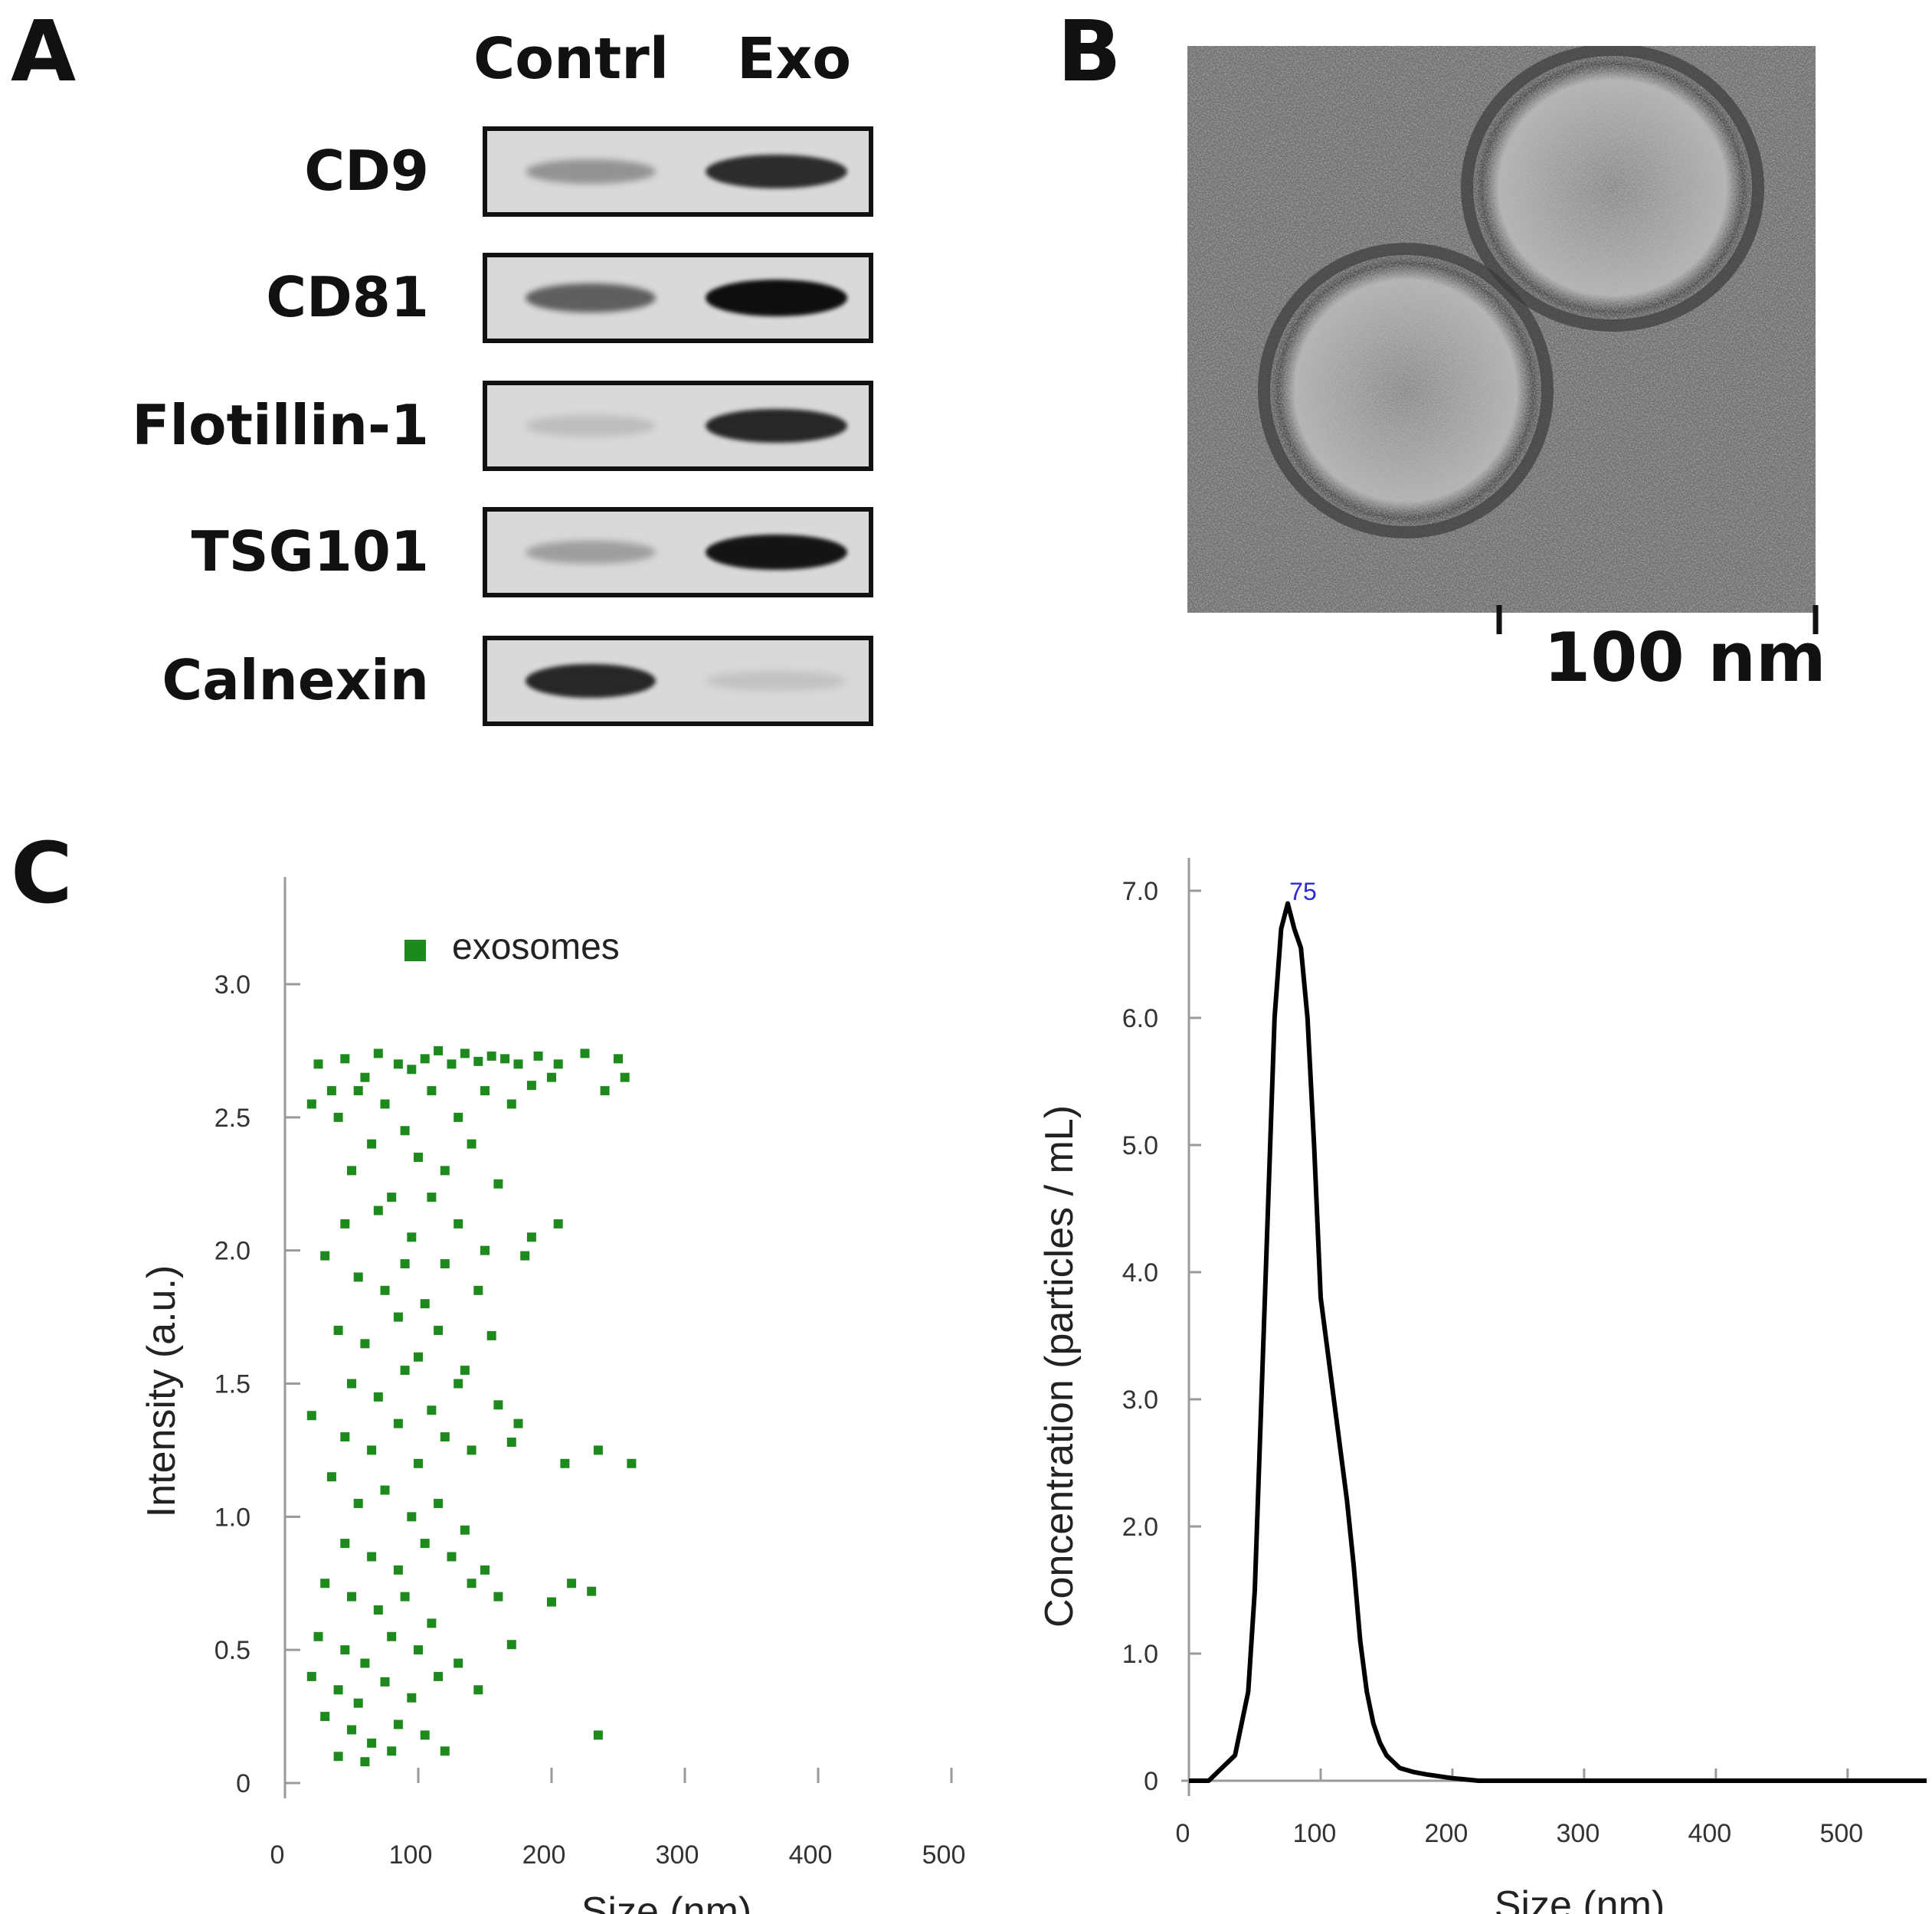  What do you see at coordinates (1140, 1272) in the screenshot?
I see `y-tick-label: 4.0` at bounding box center [1140, 1272].